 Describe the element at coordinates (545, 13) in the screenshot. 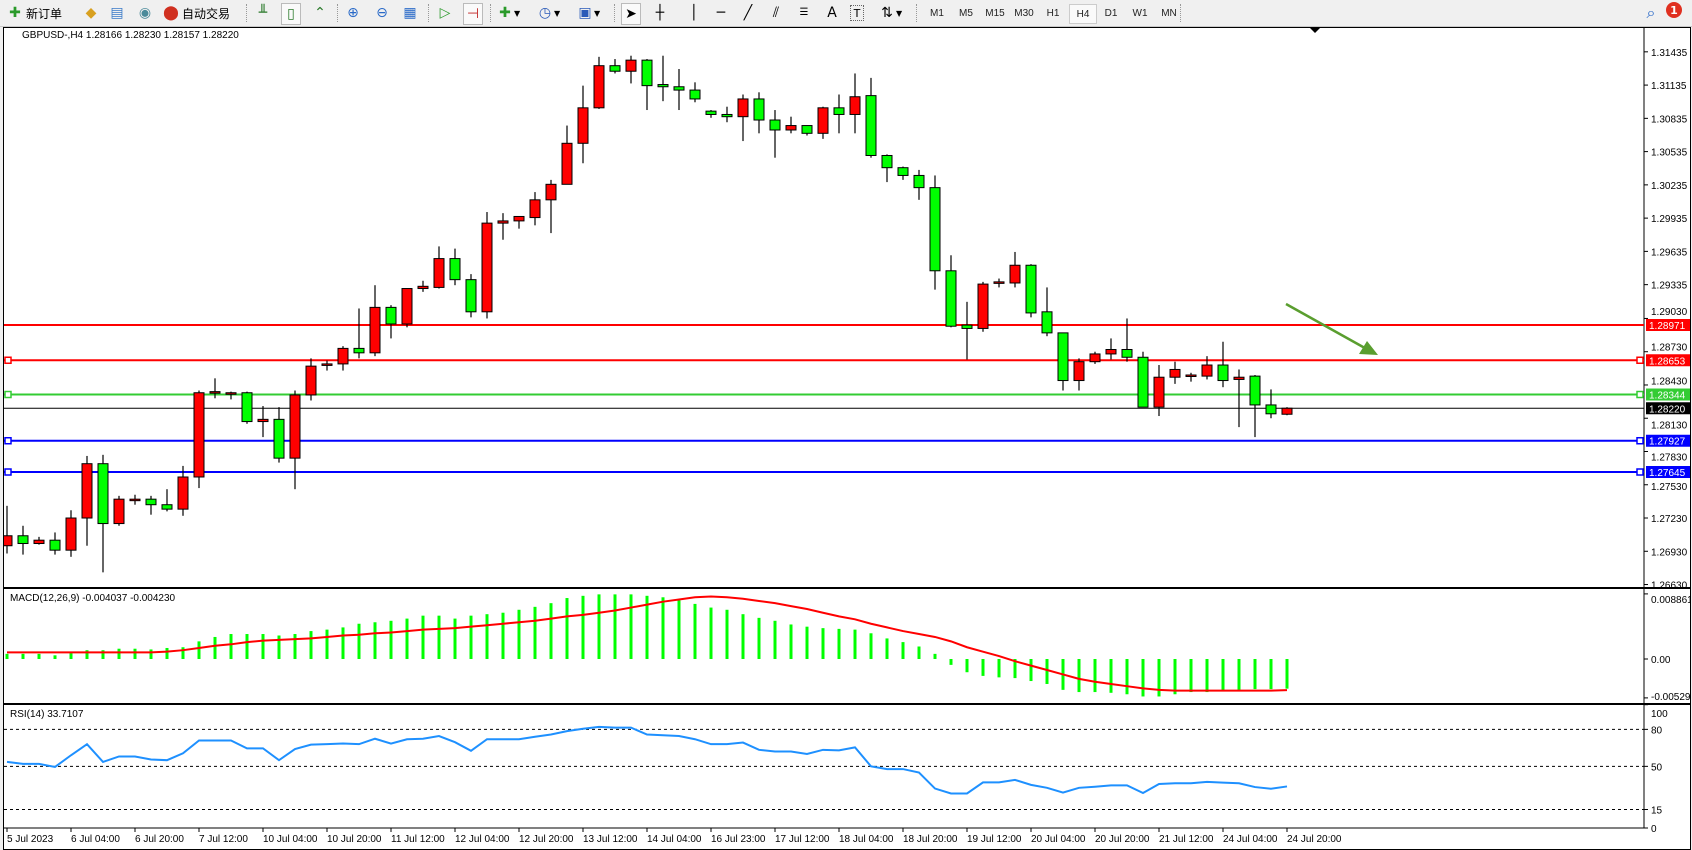

I see `periods-icon: ◷` at that location.